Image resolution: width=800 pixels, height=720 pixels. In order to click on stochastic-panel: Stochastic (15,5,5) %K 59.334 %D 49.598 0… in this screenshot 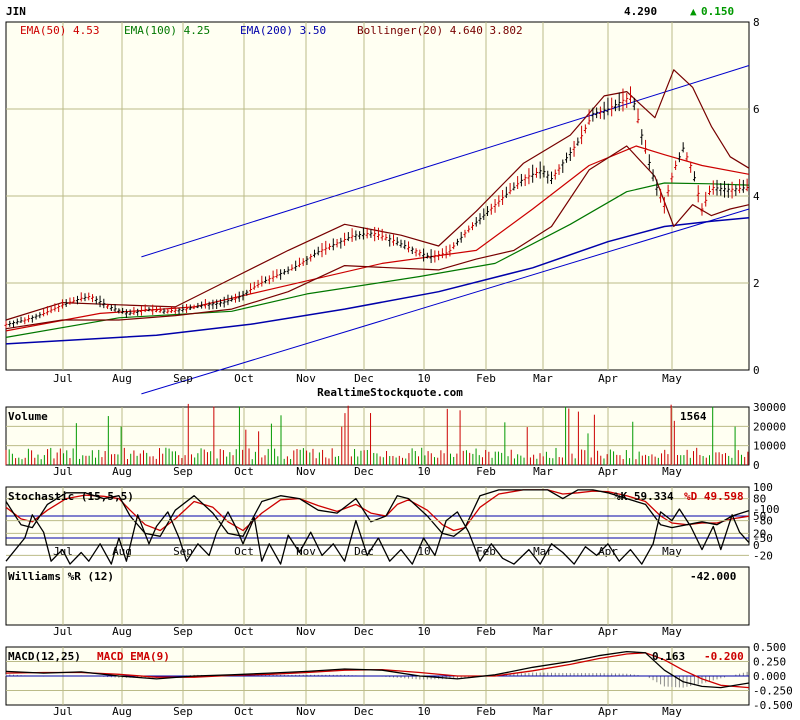, I will do `click(389, 519)`.